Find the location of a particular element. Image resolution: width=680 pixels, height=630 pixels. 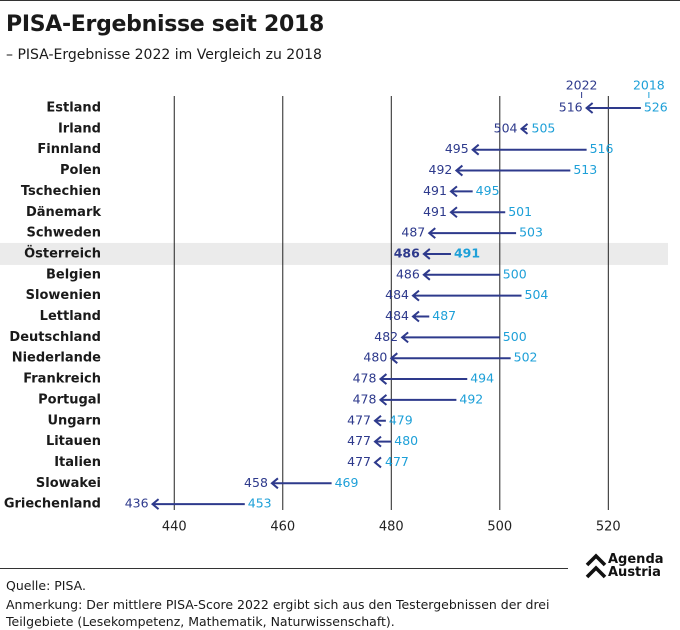

arrow-head--sterreich is located at coordinates (426, 254).